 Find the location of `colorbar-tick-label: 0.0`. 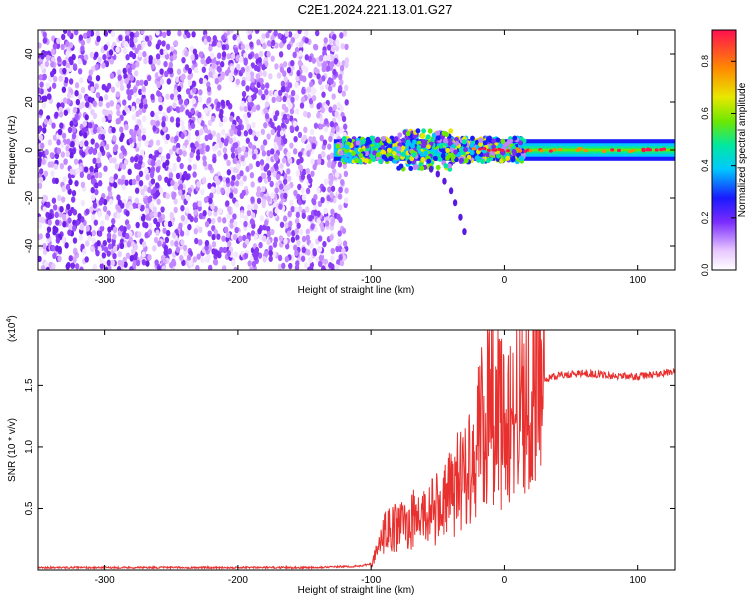

colorbar-tick-label: 0.0 is located at coordinates (705, 270).